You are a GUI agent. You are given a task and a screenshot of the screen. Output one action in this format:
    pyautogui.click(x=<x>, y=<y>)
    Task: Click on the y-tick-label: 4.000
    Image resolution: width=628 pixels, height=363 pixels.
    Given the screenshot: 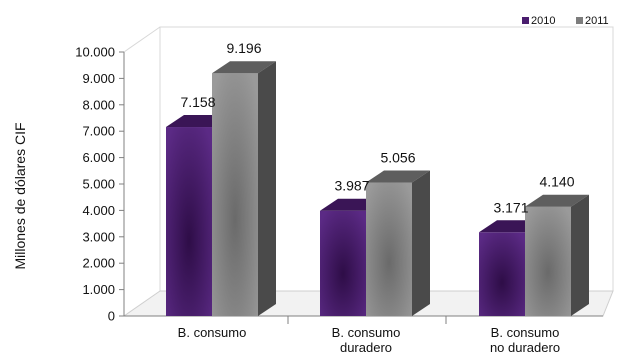 What is the action you would take?
    pyautogui.click(x=98, y=210)
    